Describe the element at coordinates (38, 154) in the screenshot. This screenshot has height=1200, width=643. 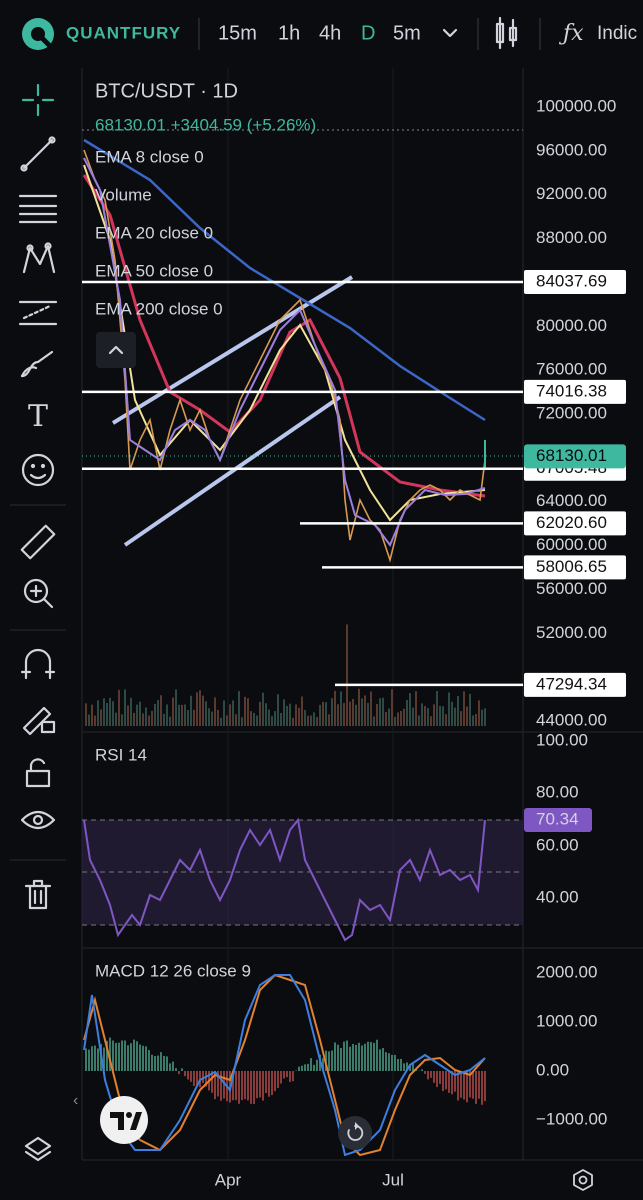
I see `trendline-tool` at that location.